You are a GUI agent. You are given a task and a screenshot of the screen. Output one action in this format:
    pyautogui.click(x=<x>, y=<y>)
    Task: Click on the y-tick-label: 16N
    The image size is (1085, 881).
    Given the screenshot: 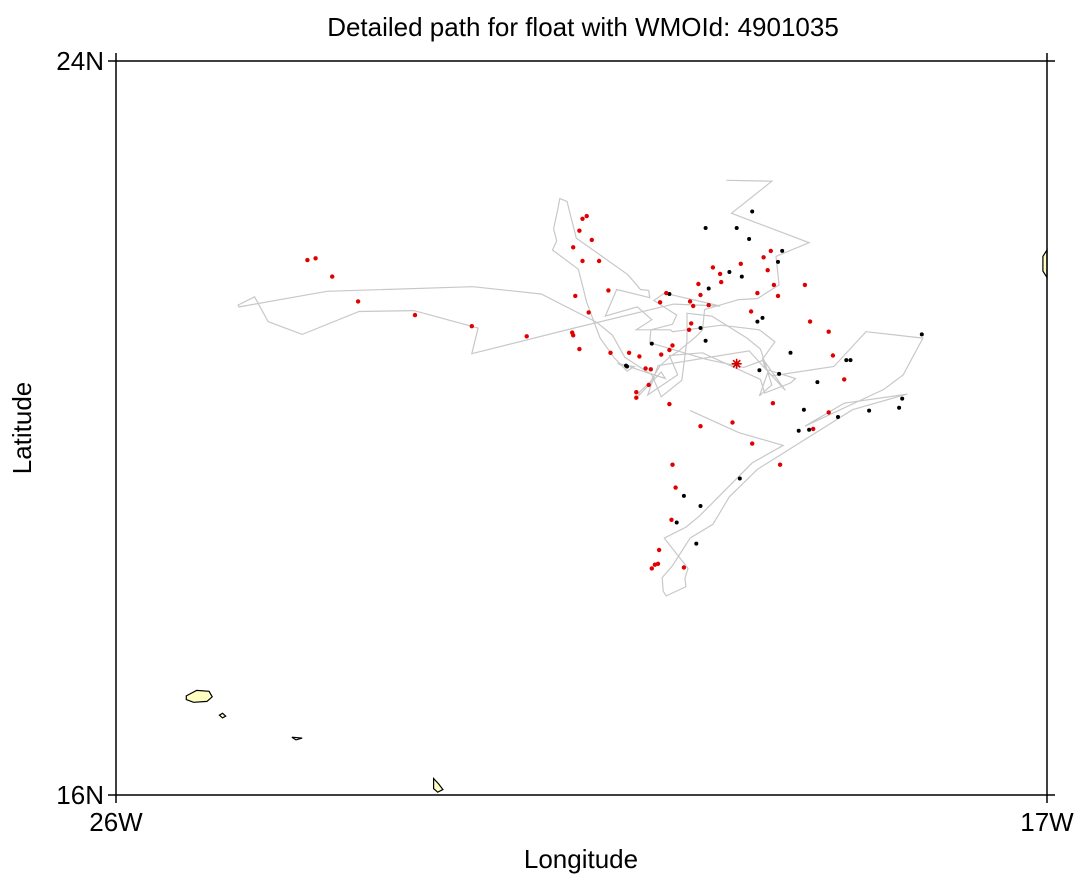 What is the action you would take?
    pyautogui.click(x=80, y=795)
    